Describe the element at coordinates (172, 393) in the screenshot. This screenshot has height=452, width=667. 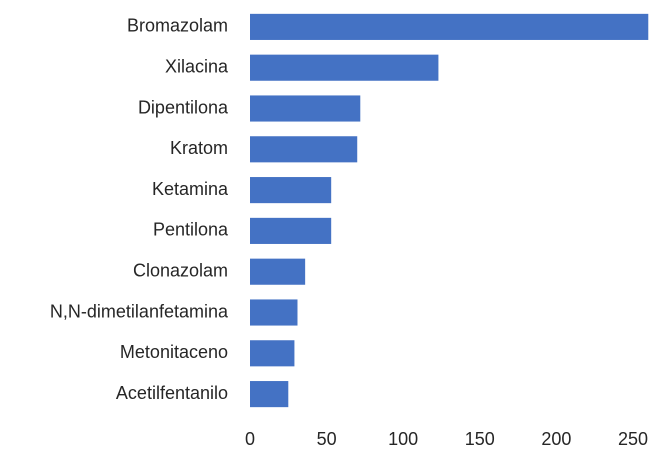
I see `y-tick-label: Acetilfentanilo` at that location.